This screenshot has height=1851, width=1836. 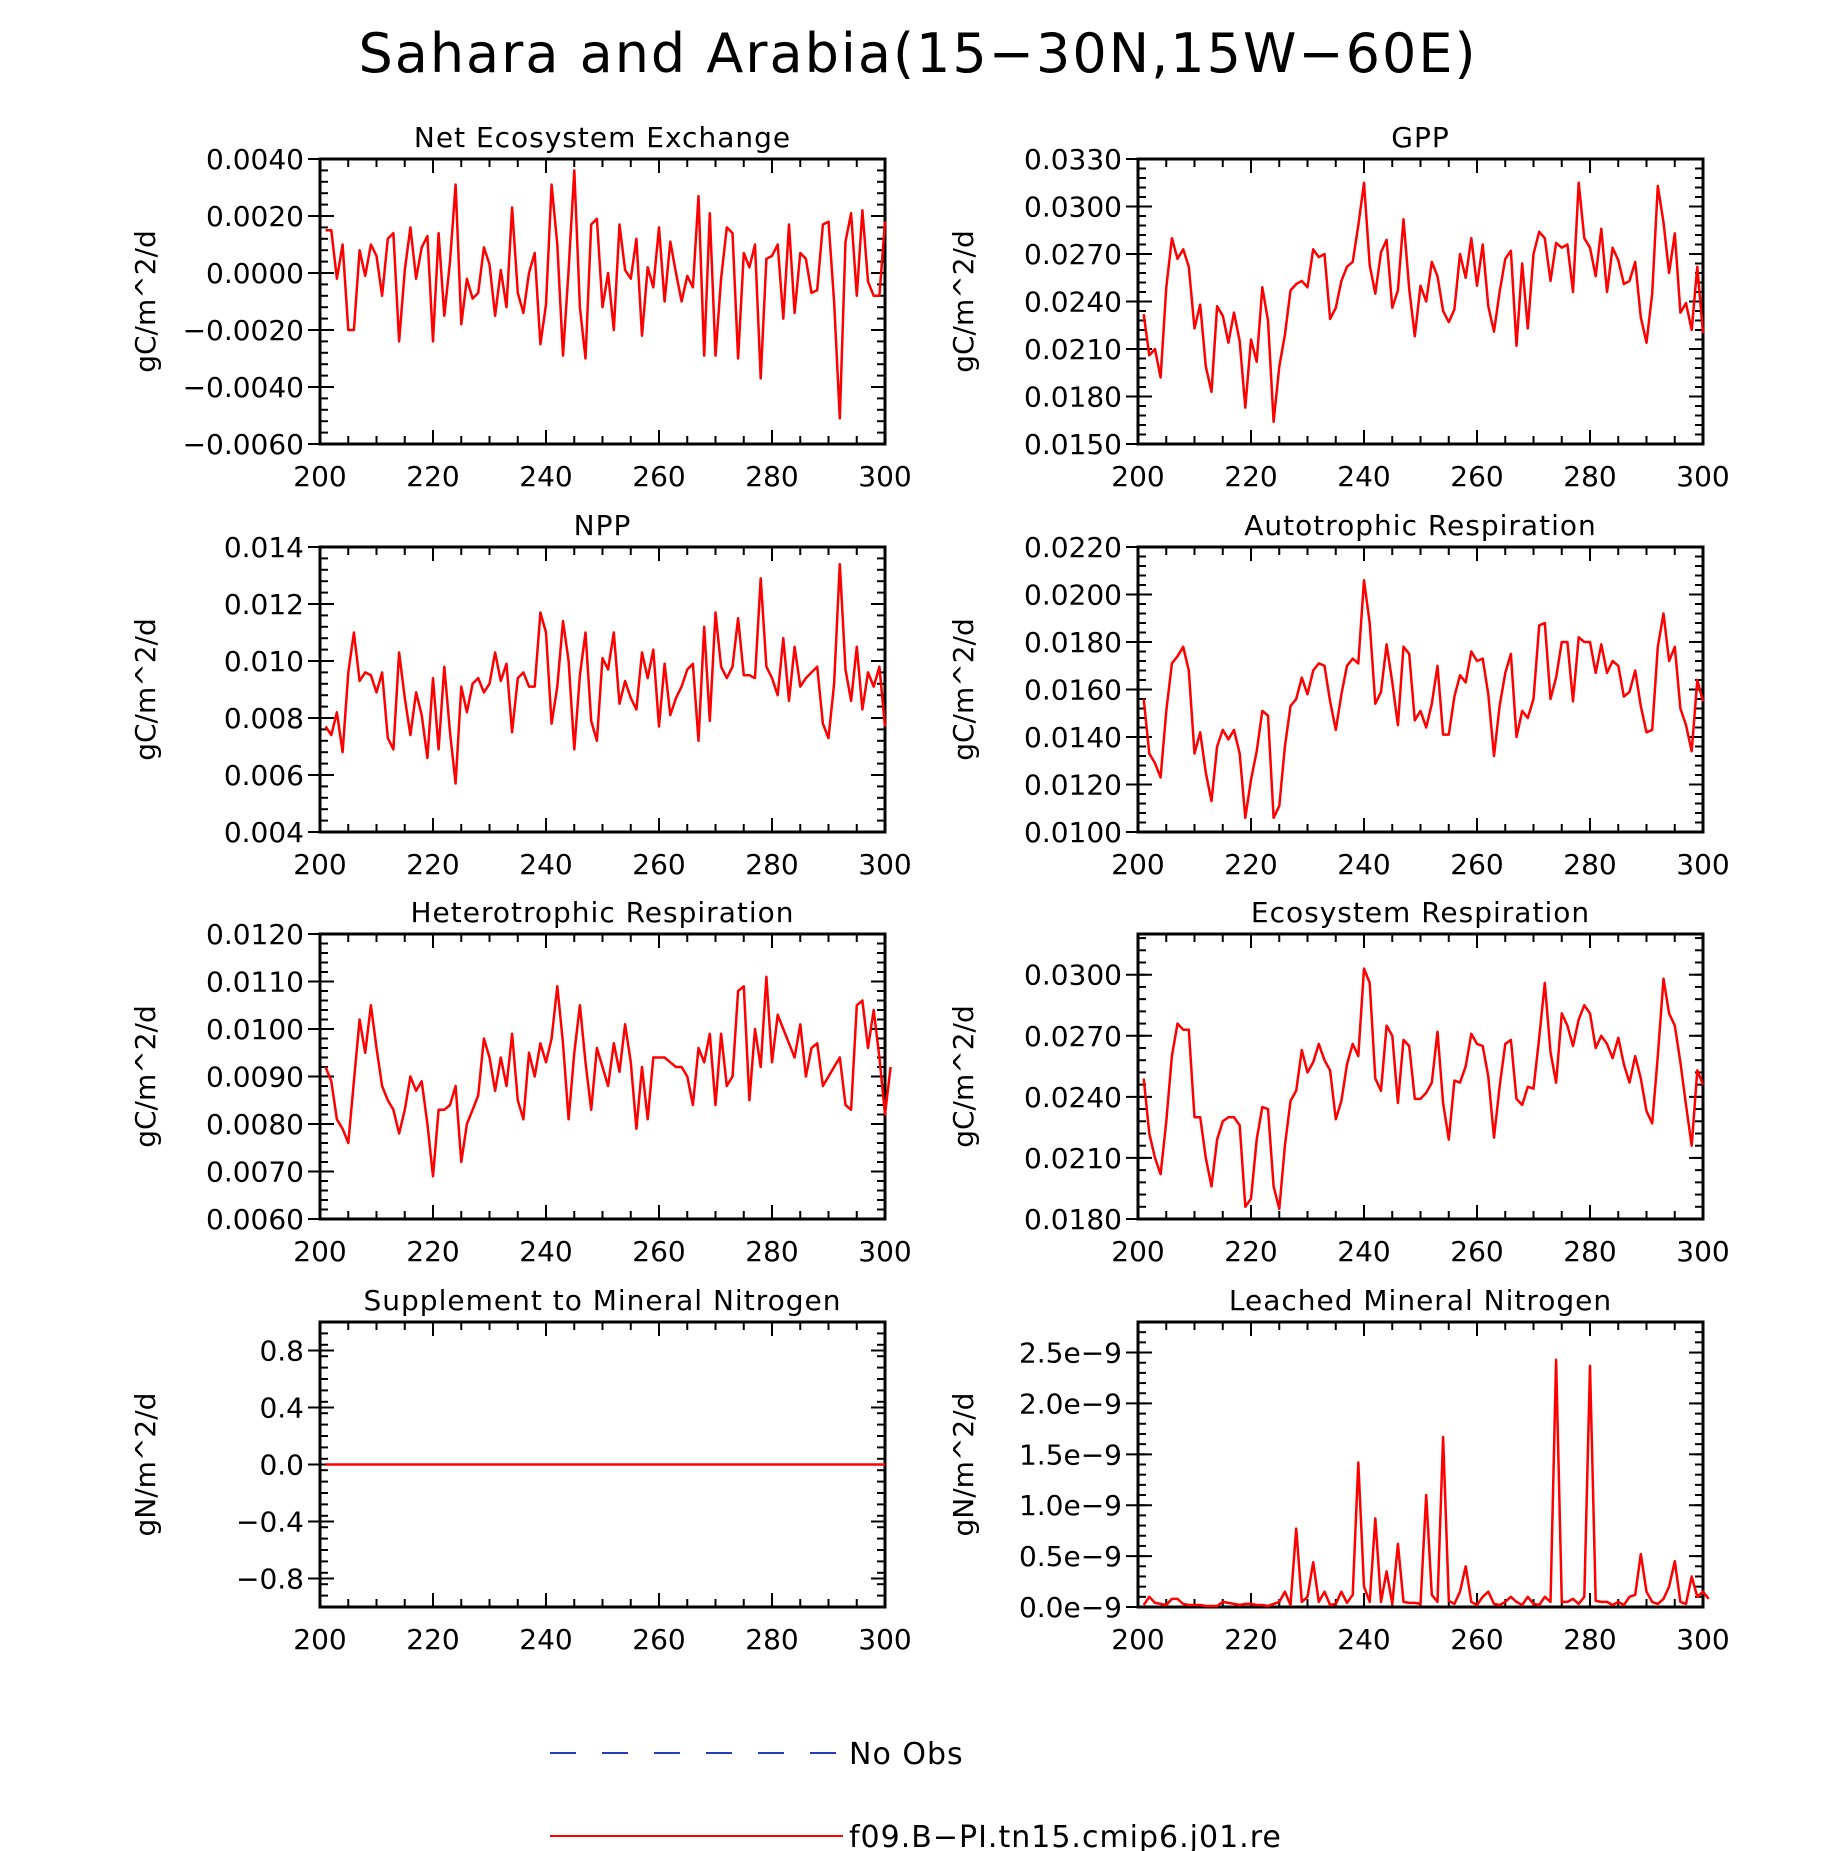 I want to click on gpp-frame, so click(x=1420, y=301).